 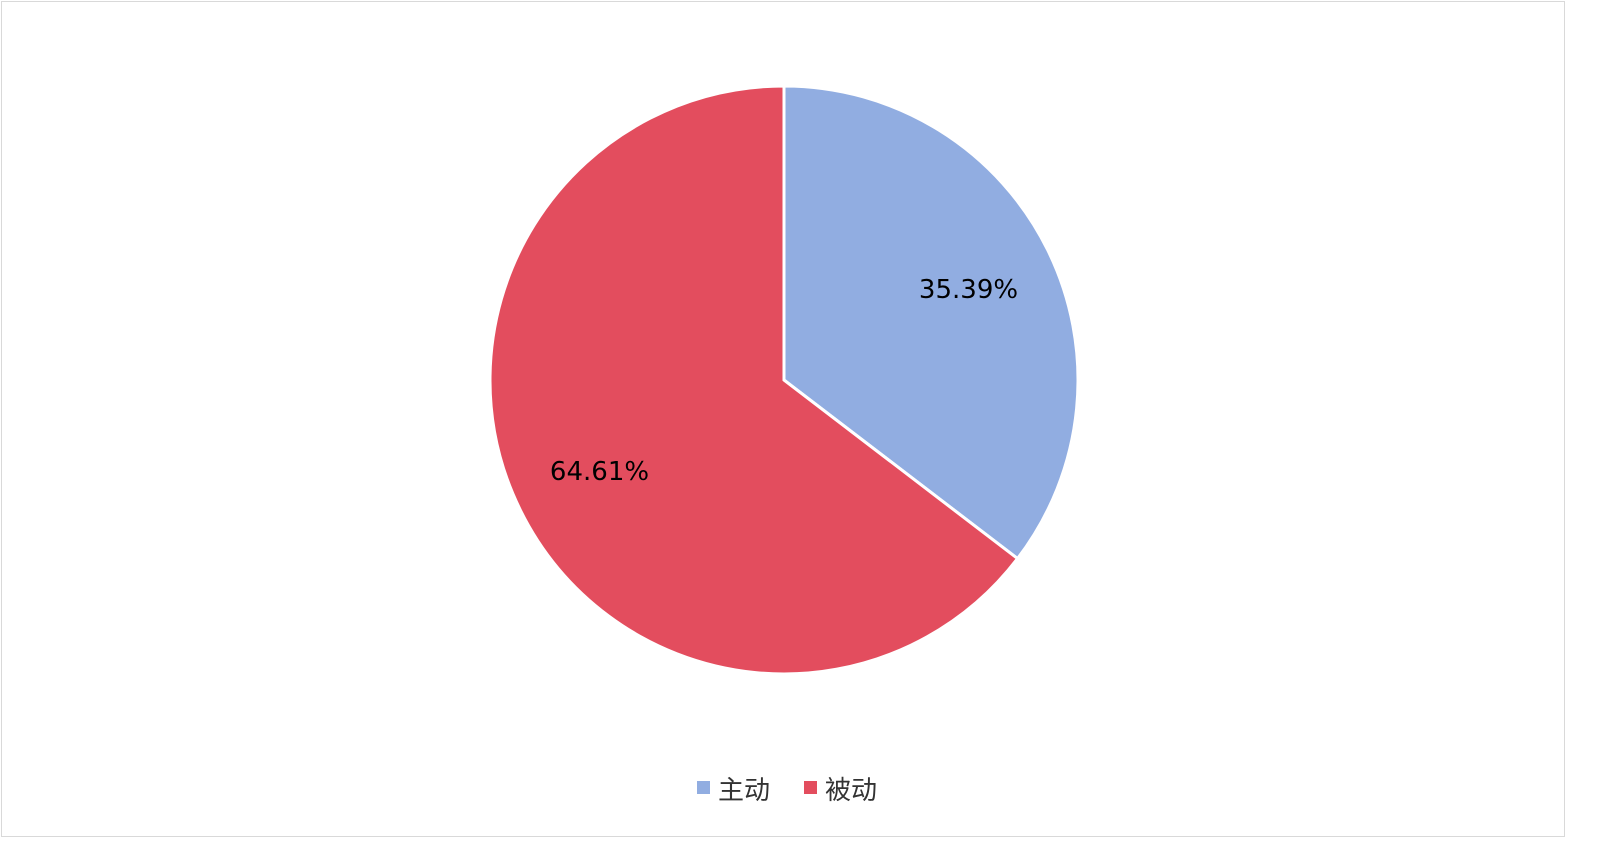 I want to click on data-label-1: 64.61%, so click(x=599, y=472).